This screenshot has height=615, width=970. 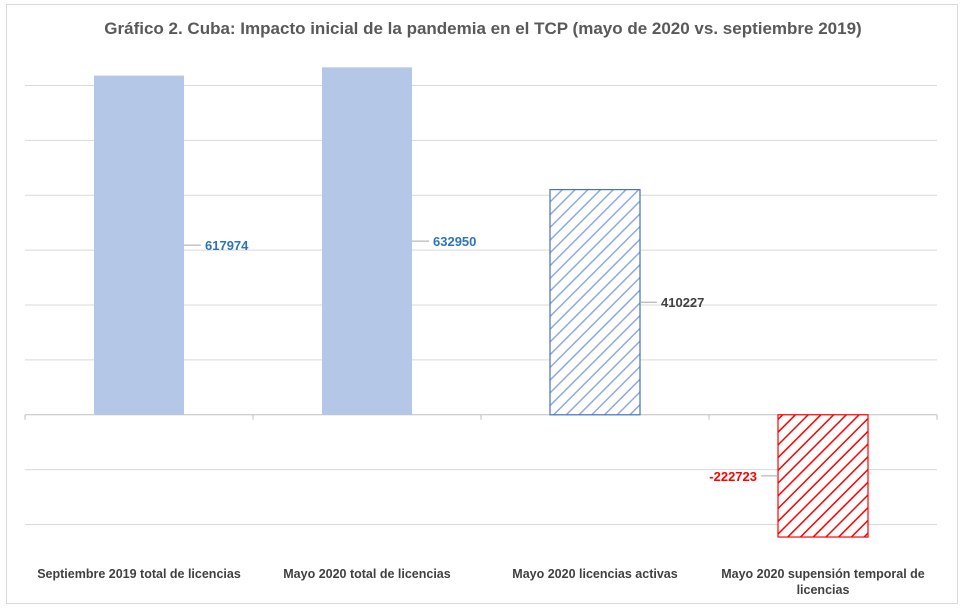 I want to click on category-label: Mayo 2020 total de licencias, so click(x=366, y=574).